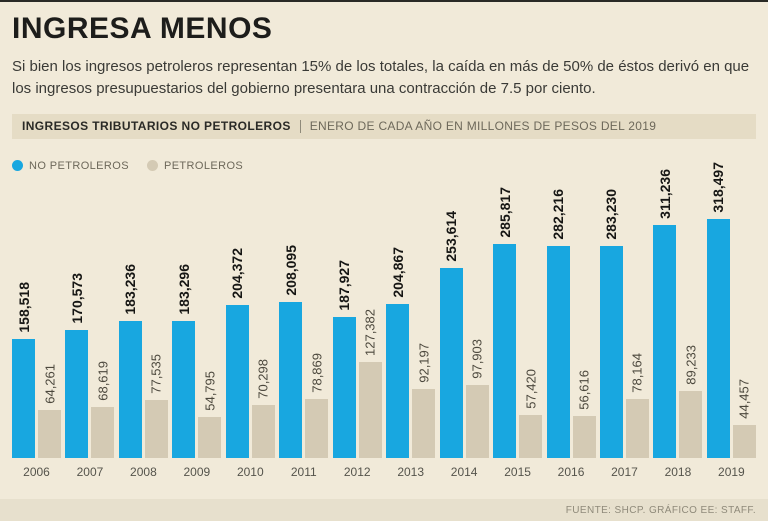 This screenshot has height=521, width=768. I want to click on year-group-2018: 311,236 89,233 2018, so click(678, 324).